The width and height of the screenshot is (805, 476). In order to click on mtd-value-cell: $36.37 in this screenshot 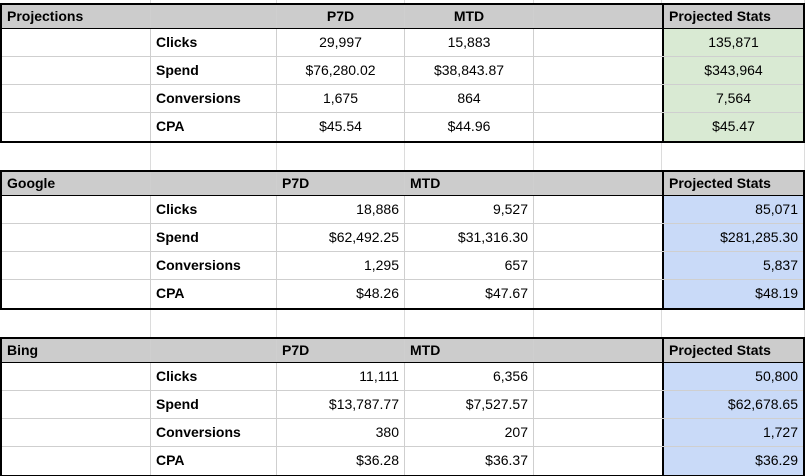, I will do `click(469, 461)`.